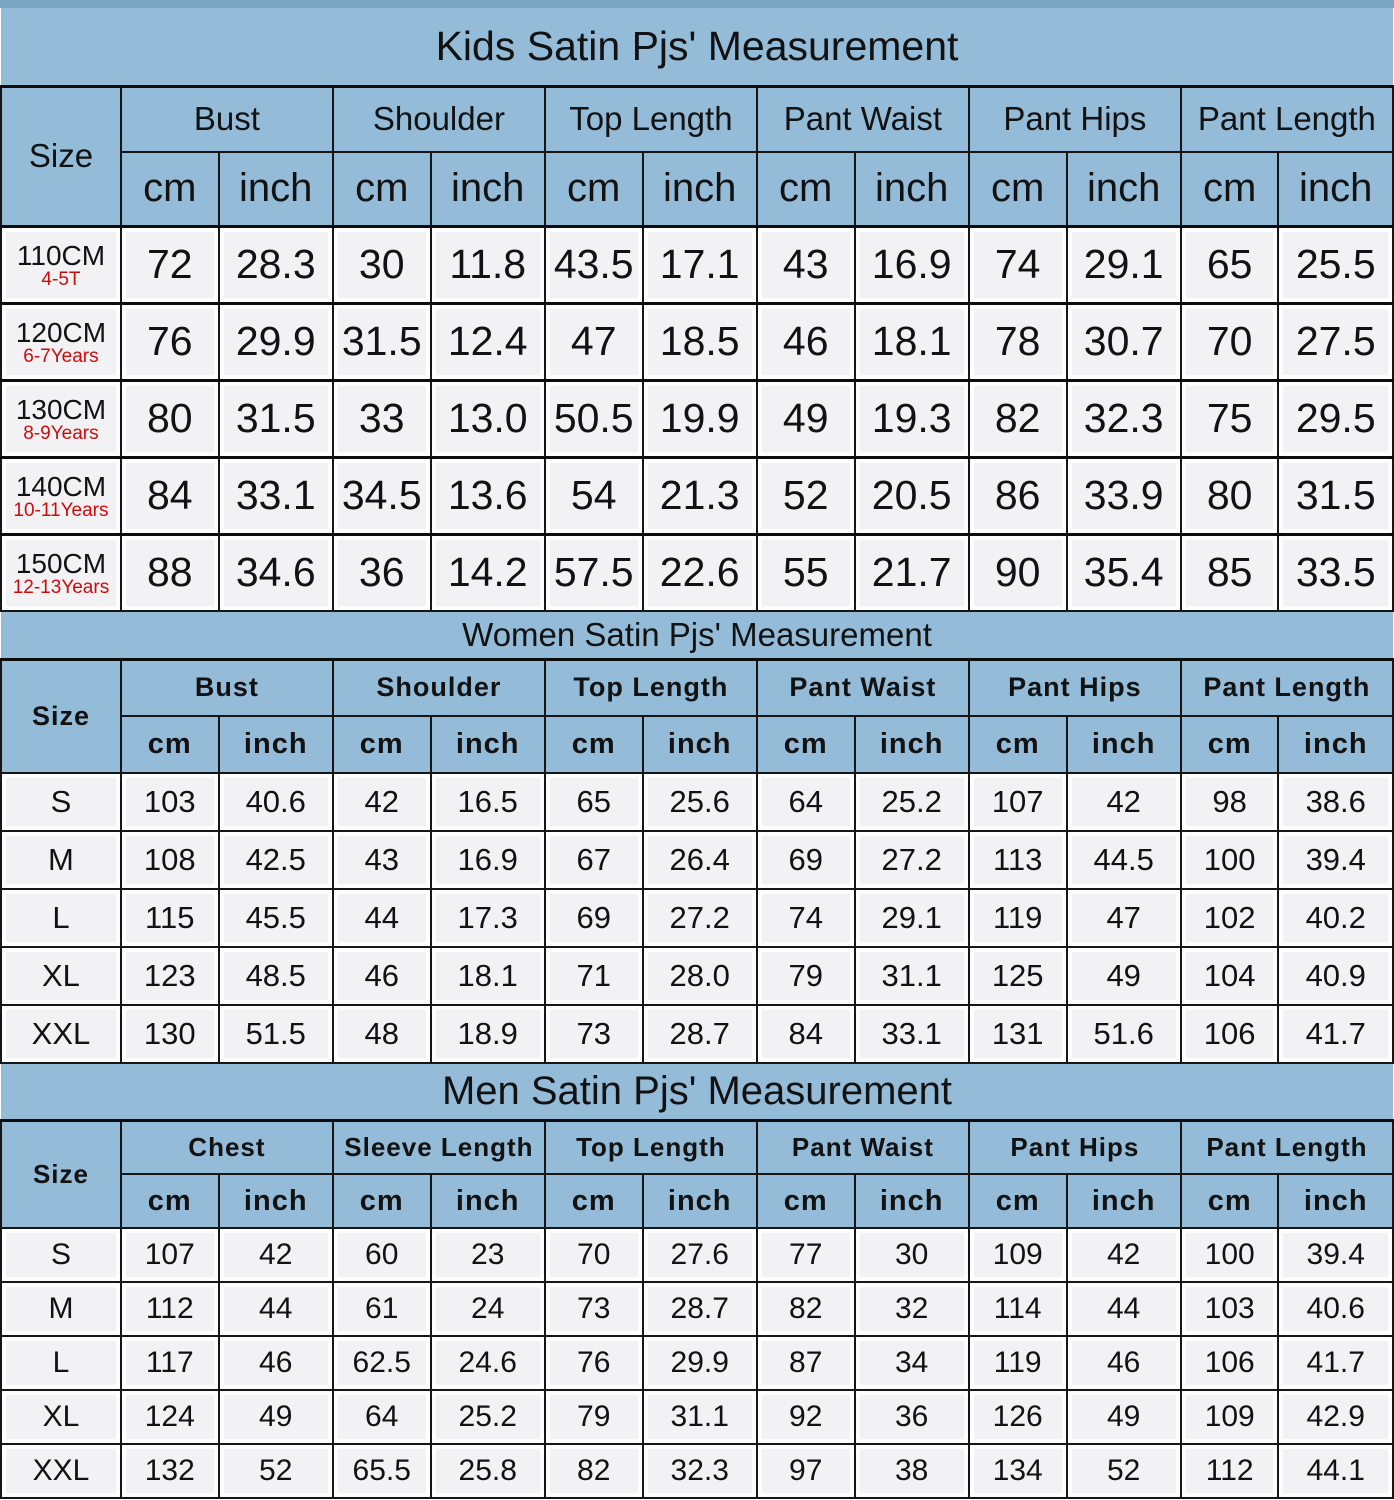 This screenshot has height=1500, width=1394. Describe the element at coordinates (1335, 976) in the screenshot. I see `measurement-cell: 40.9` at that location.